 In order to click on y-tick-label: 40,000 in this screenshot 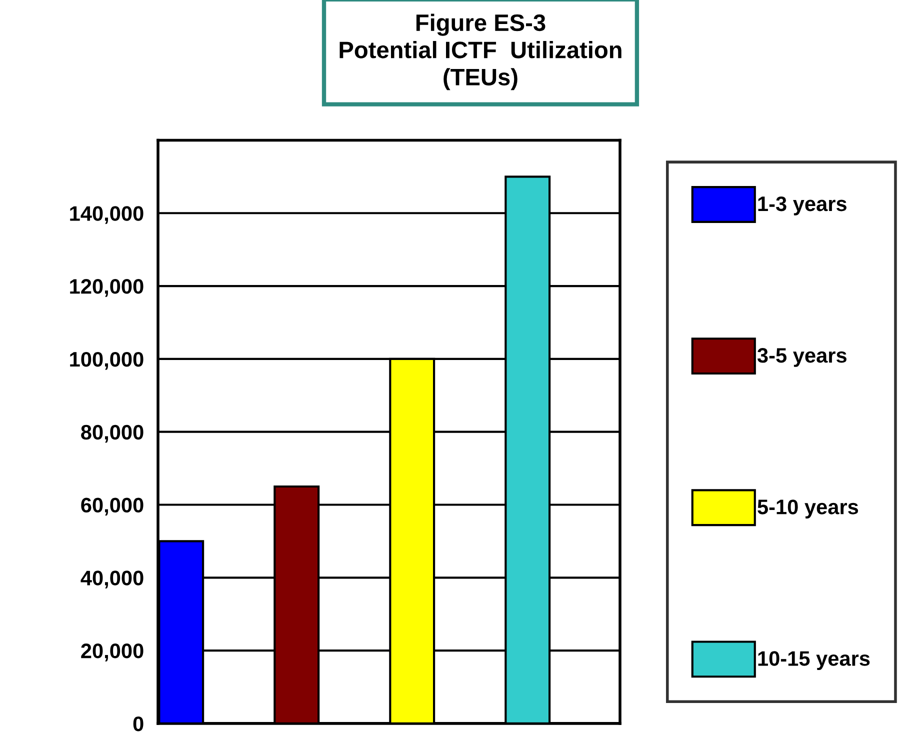, I will do `click(112, 579)`.